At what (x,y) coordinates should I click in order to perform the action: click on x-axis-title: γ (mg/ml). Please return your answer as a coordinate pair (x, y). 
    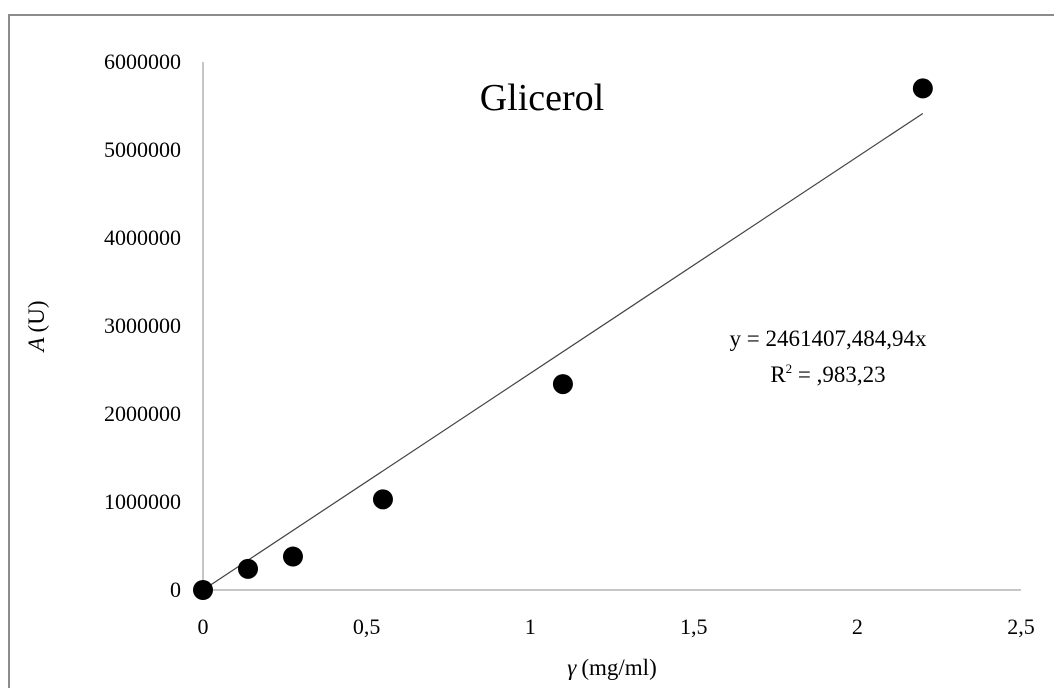
    Looking at the image, I should click on (611, 667).